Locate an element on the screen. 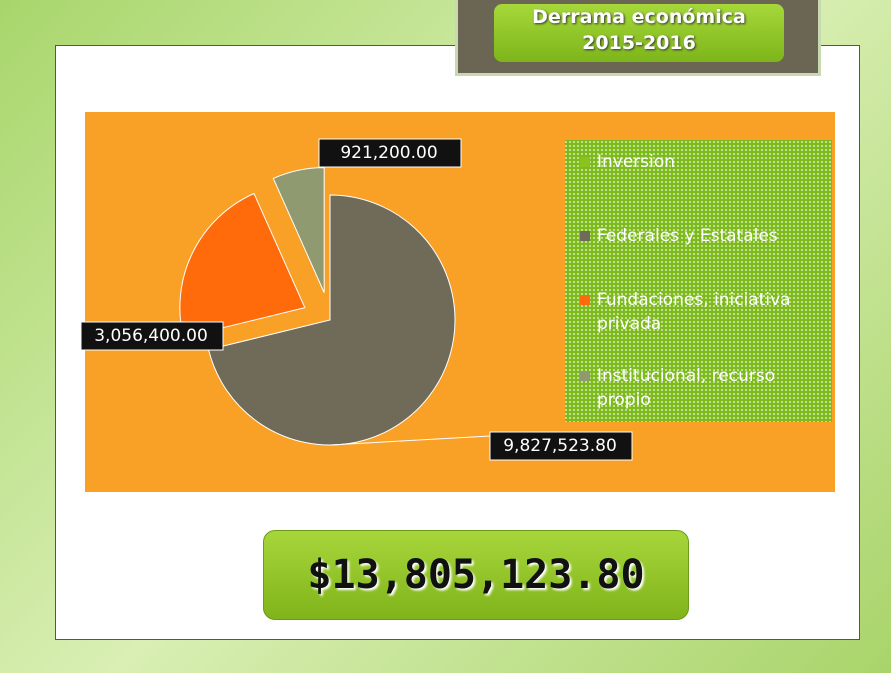 The height and width of the screenshot is (673, 891). legend-label: Inversion is located at coordinates (636, 162).